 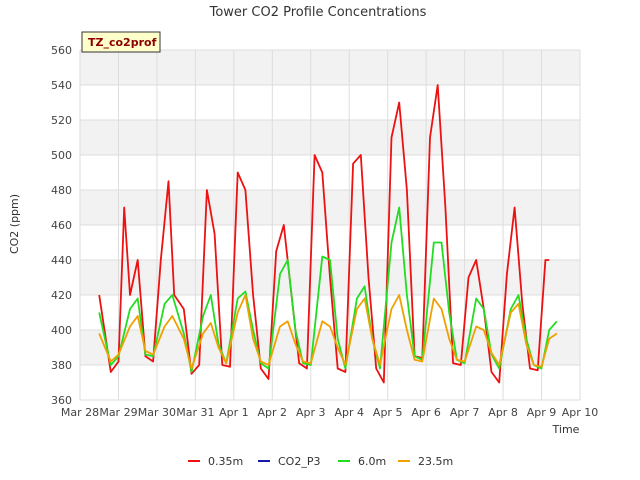 I want to click on legend-item: 0.35m, so click(x=215, y=461).